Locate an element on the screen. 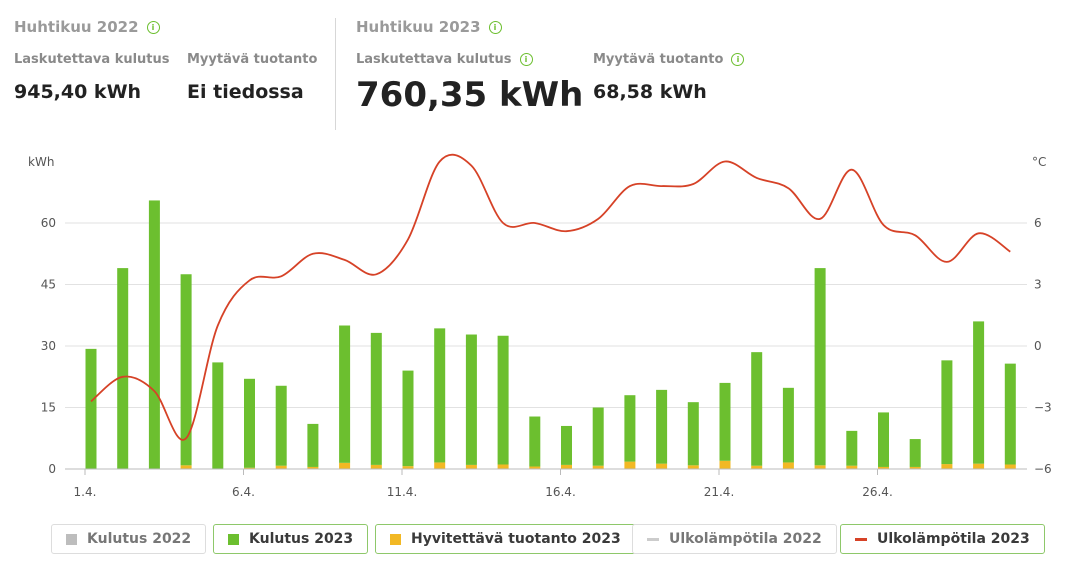 The image size is (1080, 569). y-tick-right: −3 is located at coordinates (1043, 408).